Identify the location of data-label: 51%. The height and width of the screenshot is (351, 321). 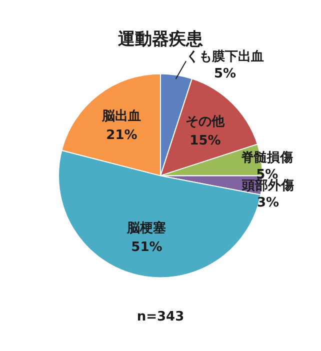
(146, 247).